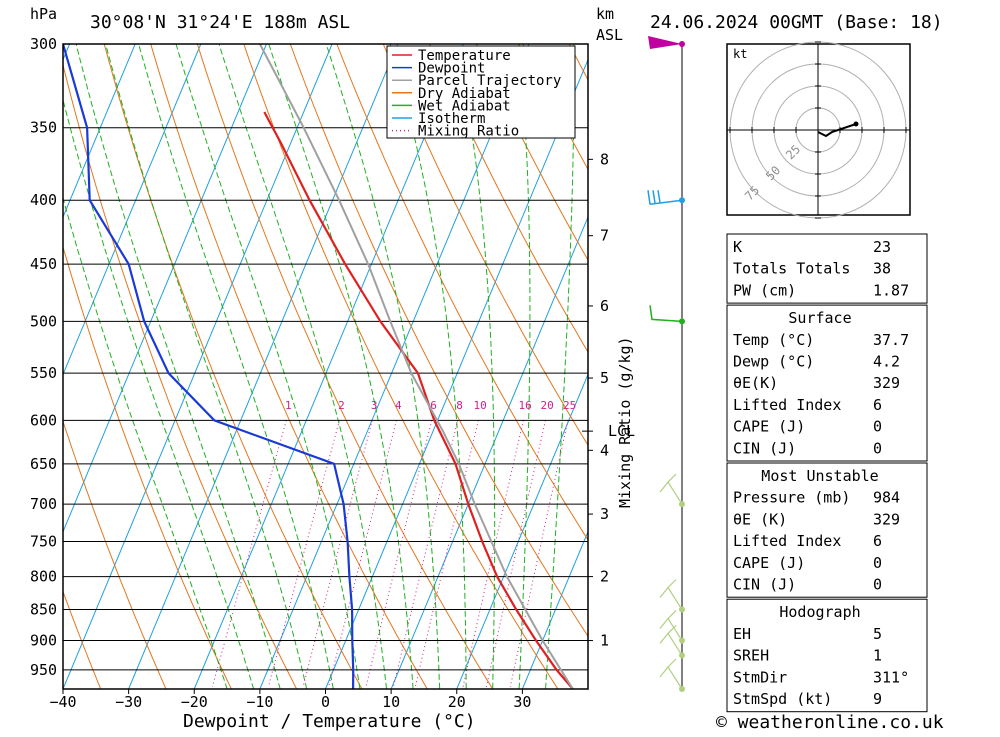 The image size is (1000, 737). Describe the element at coordinates (481, 92) in the screenshot. I see `legend-box` at that location.